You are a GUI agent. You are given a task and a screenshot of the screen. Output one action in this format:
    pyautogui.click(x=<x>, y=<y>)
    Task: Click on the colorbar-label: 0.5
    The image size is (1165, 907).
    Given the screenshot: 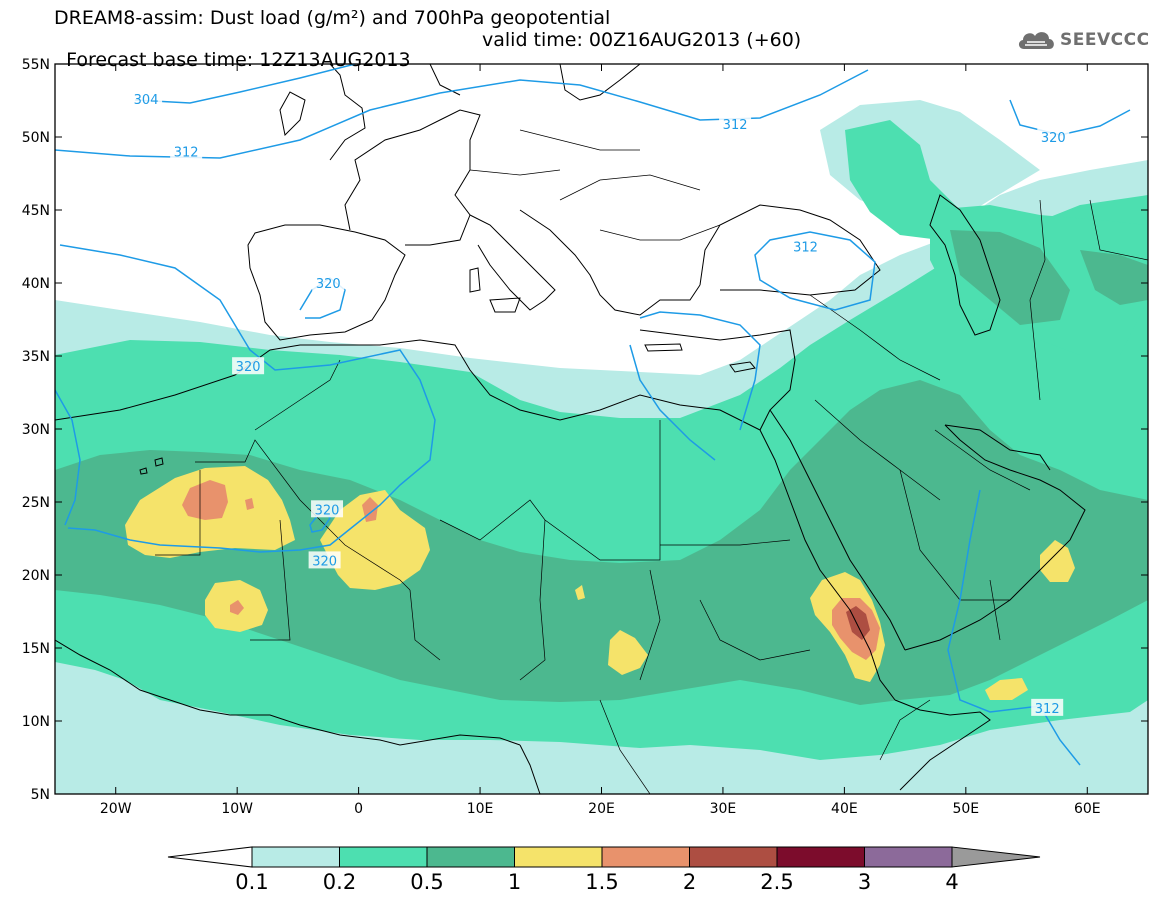 What is the action you would take?
    pyautogui.click(x=426, y=882)
    